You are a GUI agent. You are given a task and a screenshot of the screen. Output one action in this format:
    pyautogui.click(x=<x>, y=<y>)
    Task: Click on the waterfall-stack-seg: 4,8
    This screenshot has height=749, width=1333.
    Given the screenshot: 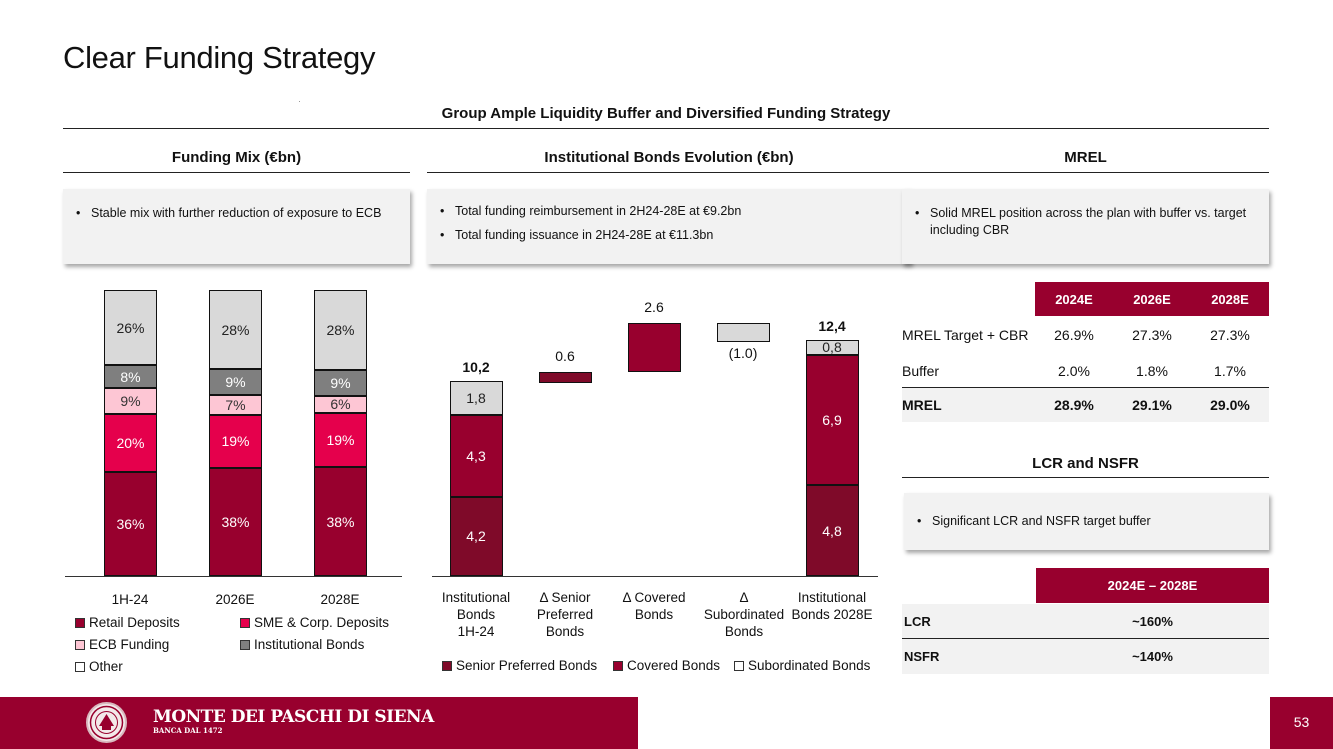 What is the action you would take?
    pyautogui.click(x=832, y=530)
    